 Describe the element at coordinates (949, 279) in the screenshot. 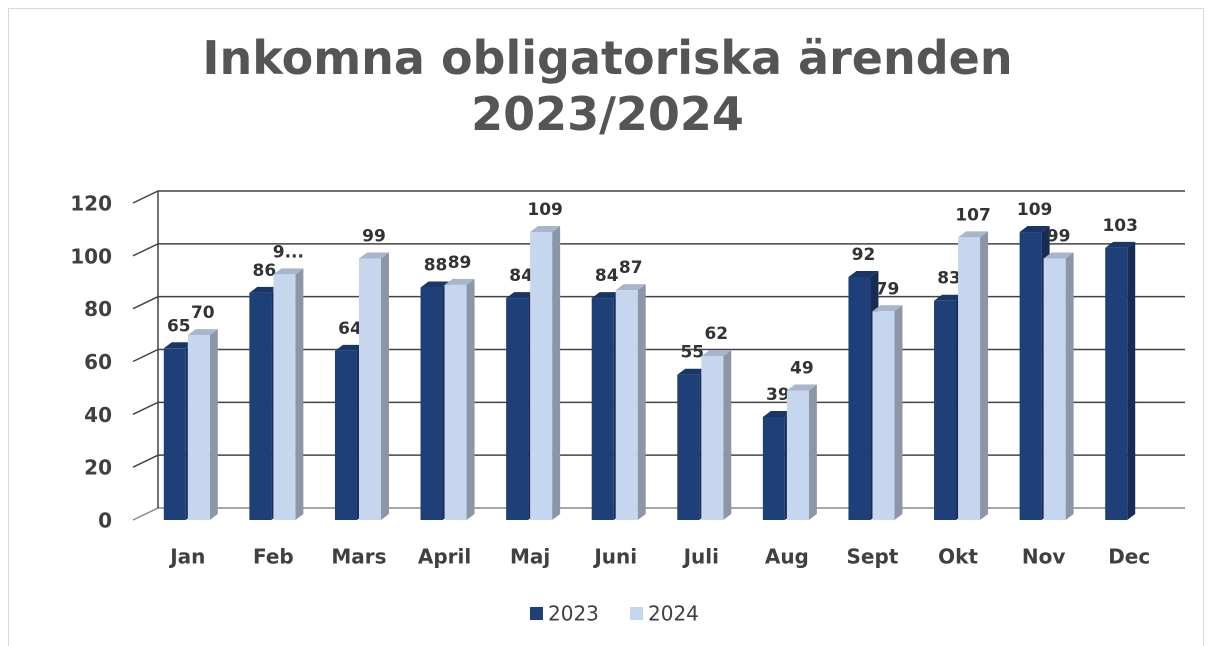

I see `data-label: 83` at that location.